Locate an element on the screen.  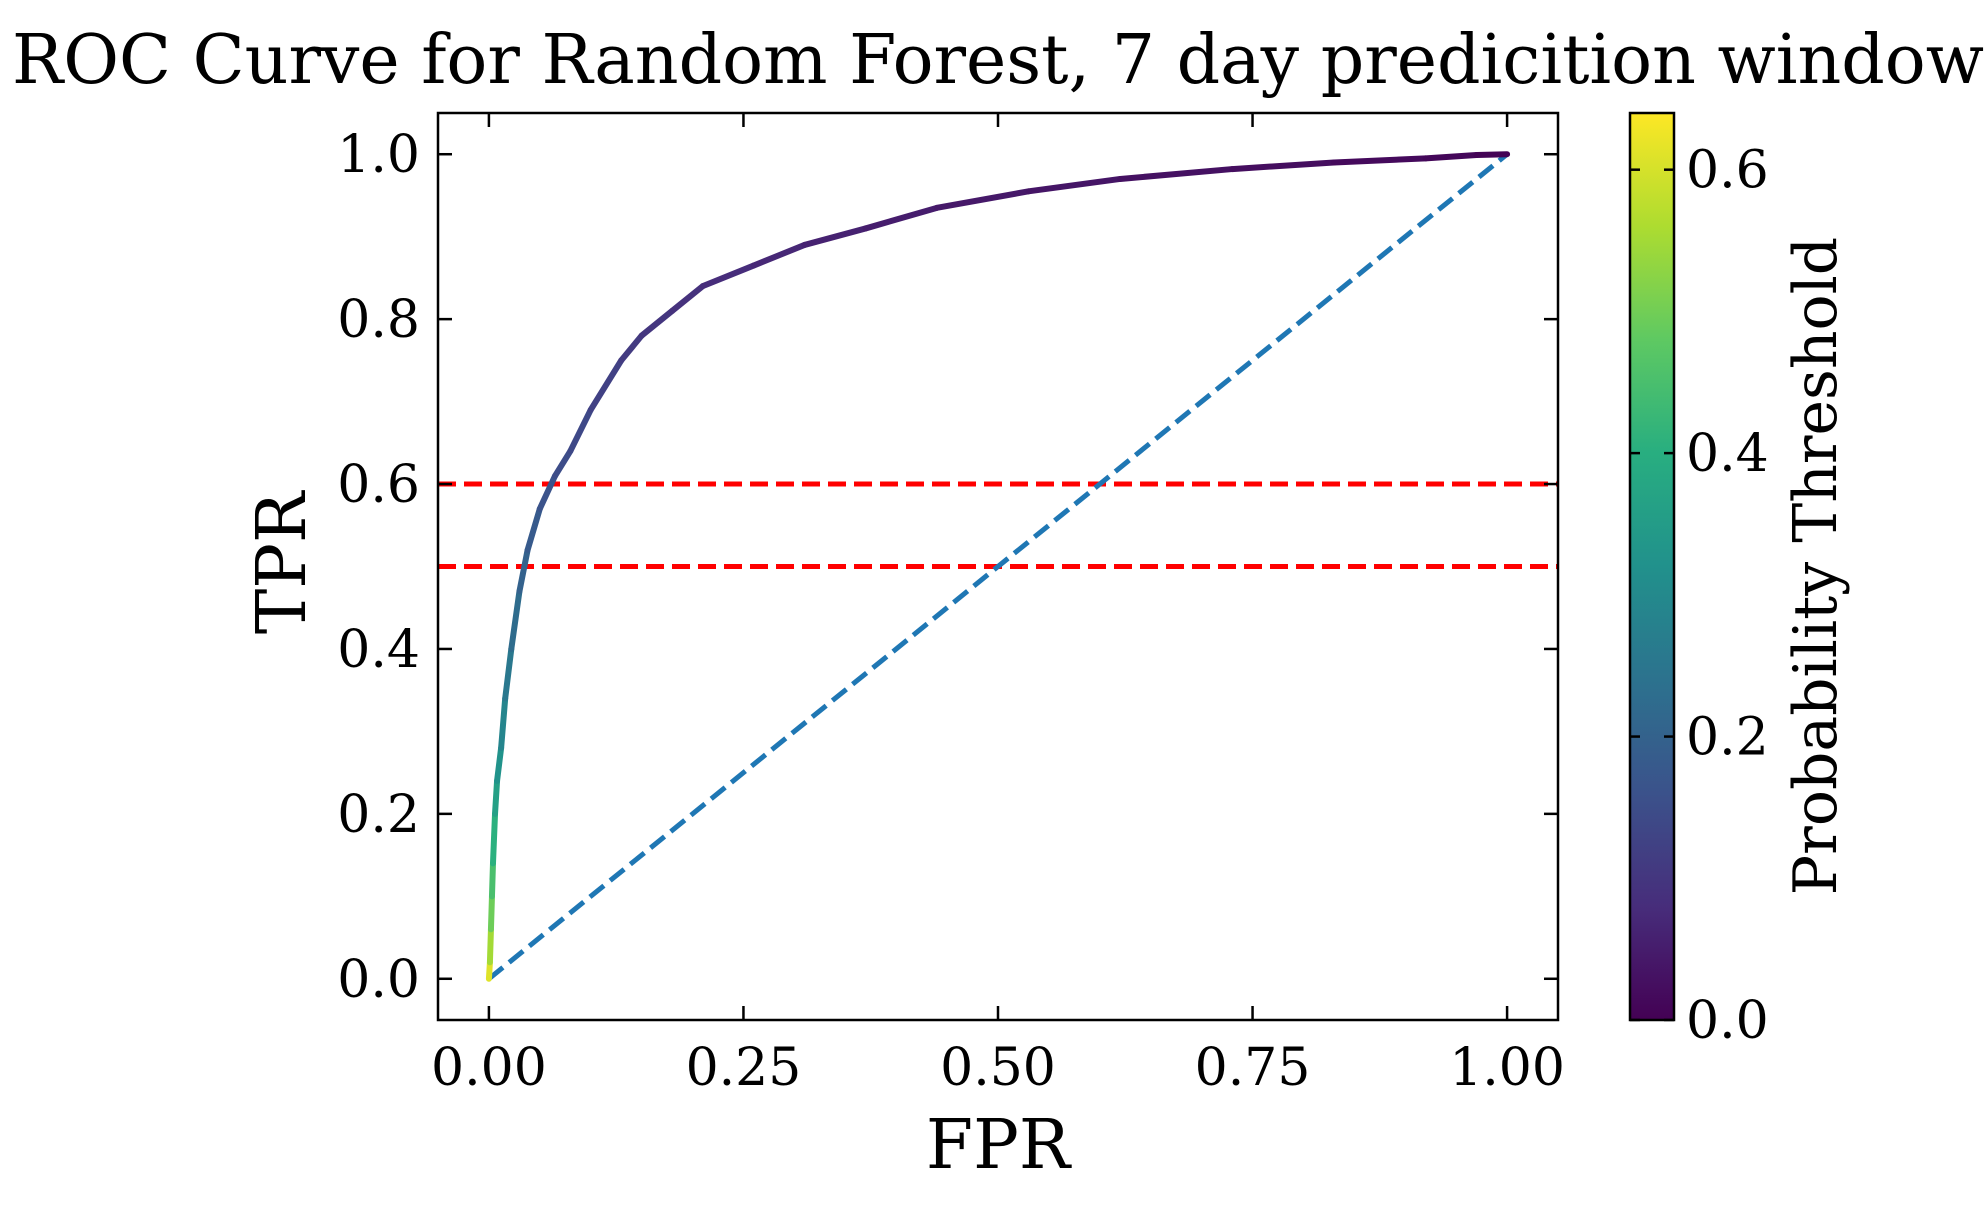
colorbar-tick-label: 0.4 is located at coordinates (1727, 454).